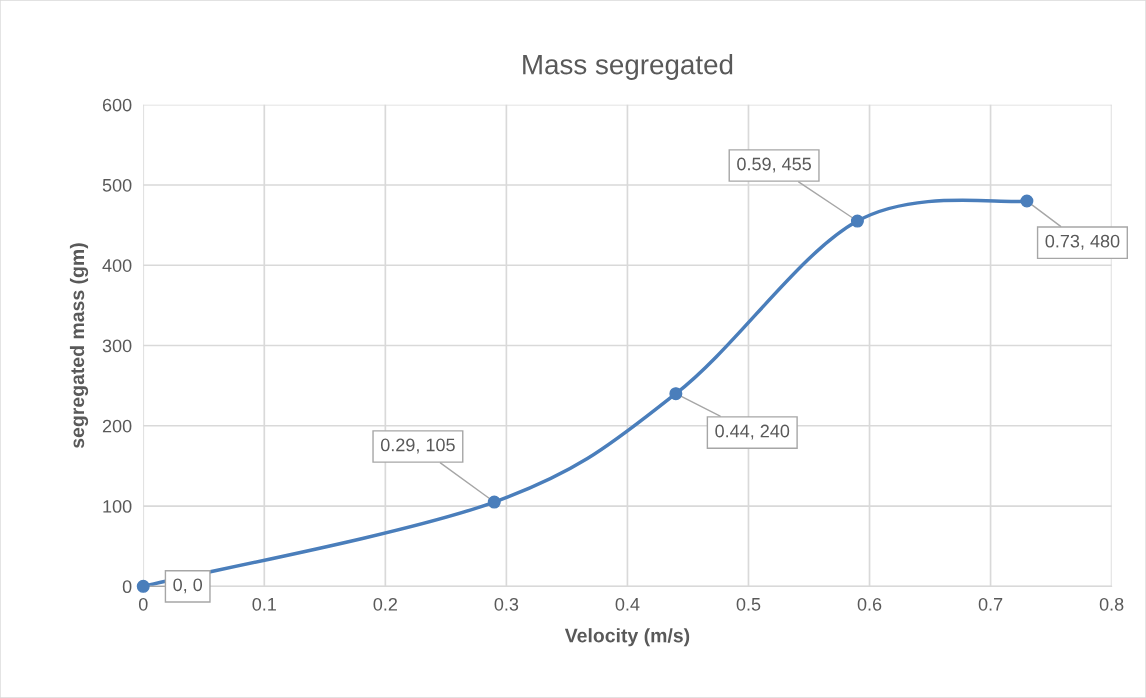 The width and height of the screenshot is (1146, 698). What do you see at coordinates (79, 346) in the screenshot?
I see `y-axis-title: segregated mass (gm)` at bounding box center [79, 346].